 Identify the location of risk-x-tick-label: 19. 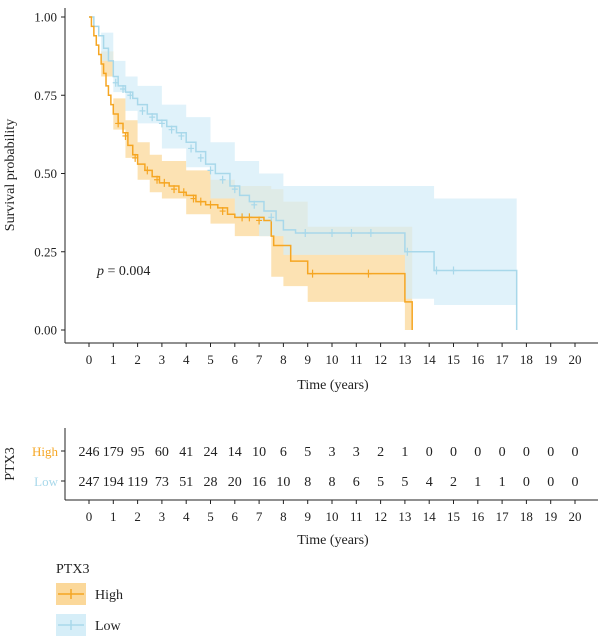
(550, 516).